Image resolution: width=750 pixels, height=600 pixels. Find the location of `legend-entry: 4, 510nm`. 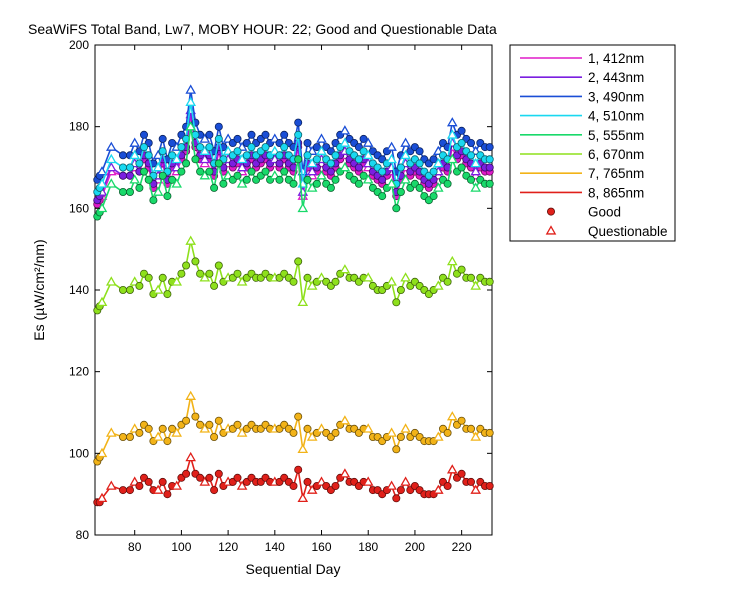

legend-entry: 4, 510nm is located at coordinates (616, 116).